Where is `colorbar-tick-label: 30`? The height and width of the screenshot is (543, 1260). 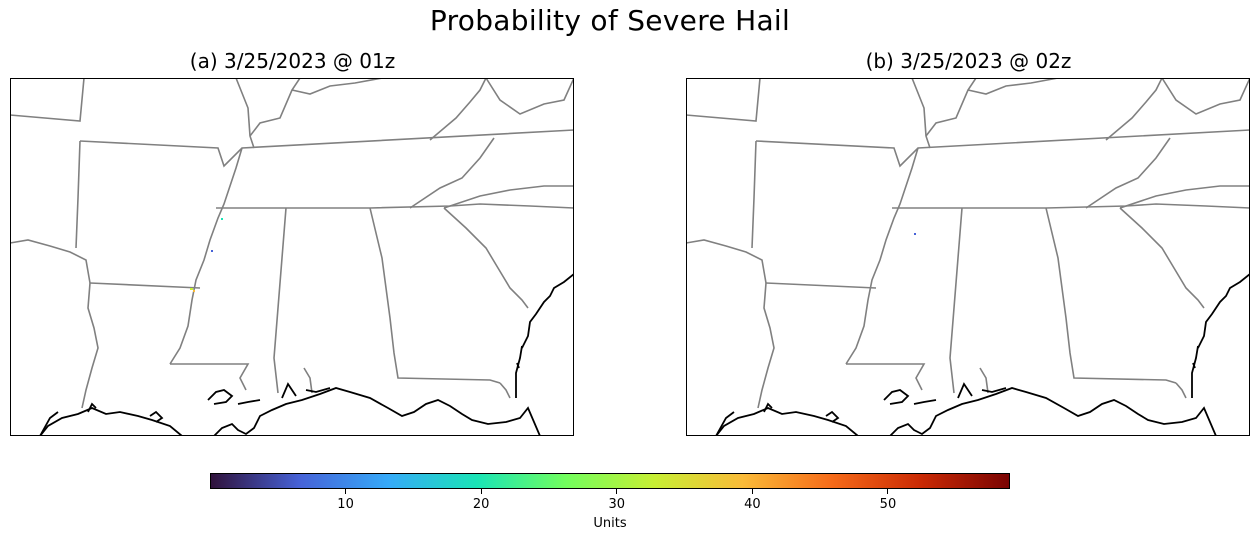 colorbar-tick-label: 30 is located at coordinates (617, 504).